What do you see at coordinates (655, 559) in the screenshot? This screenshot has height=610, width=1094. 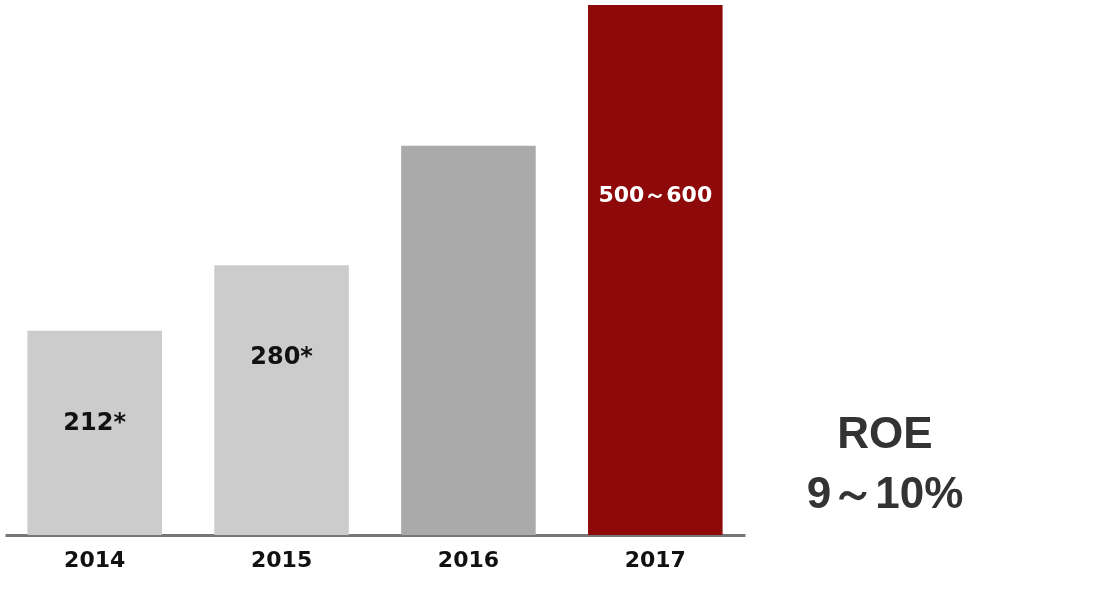 I see `x-tick-label: 2017` at bounding box center [655, 559].